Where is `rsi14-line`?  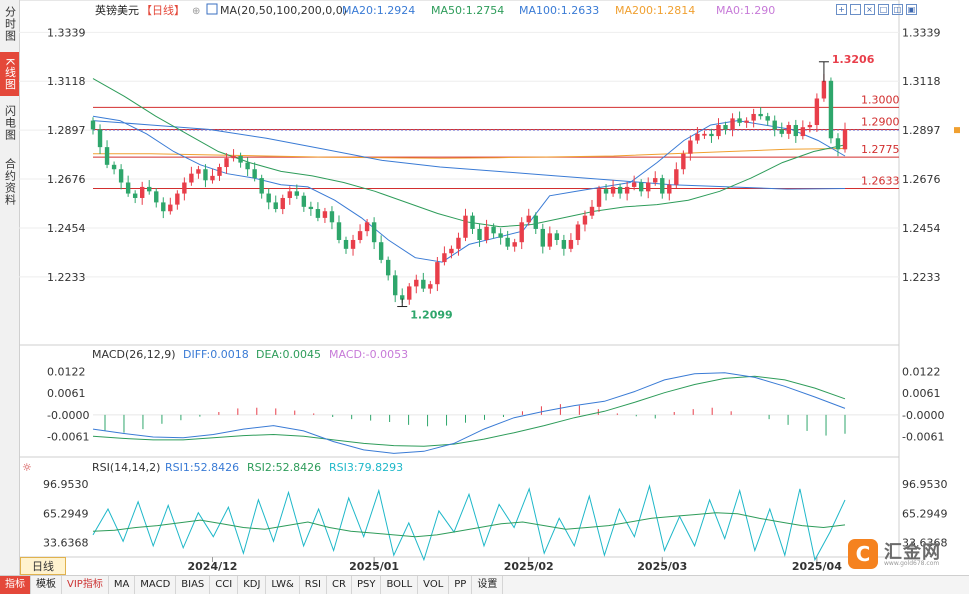 rsi14-line is located at coordinates (469, 525).